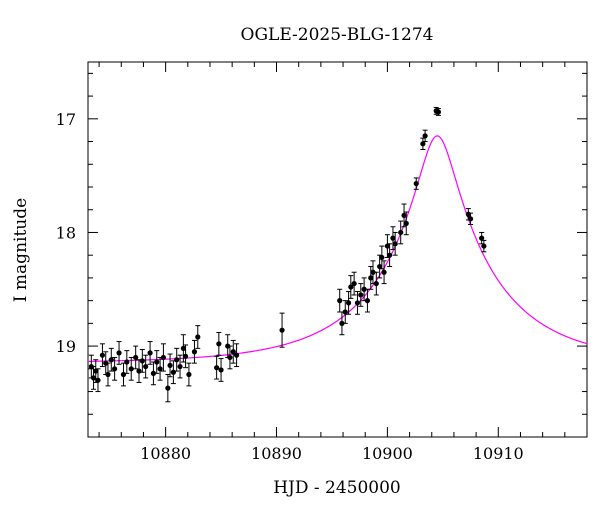 The width and height of the screenshot is (600, 512). Describe the element at coordinates (337, 35) in the screenshot. I see `chart-title: OGLE-2025-BLG-1274` at that location.